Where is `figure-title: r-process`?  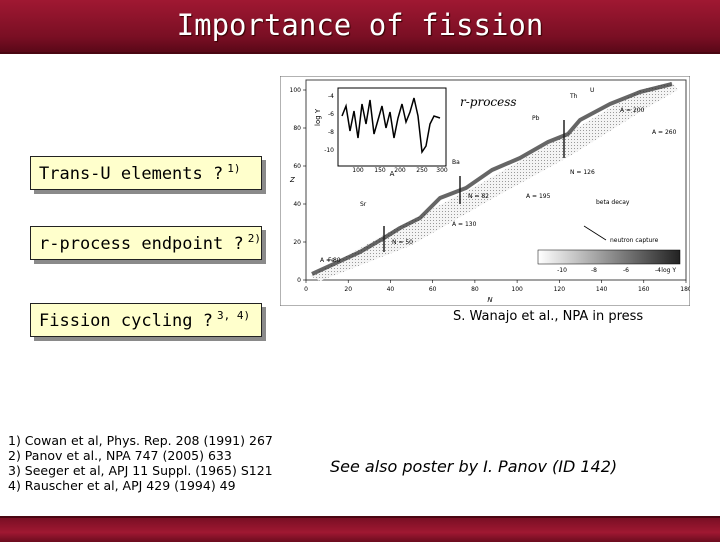 figure-title: r-process is located at coordinates (488, 102).